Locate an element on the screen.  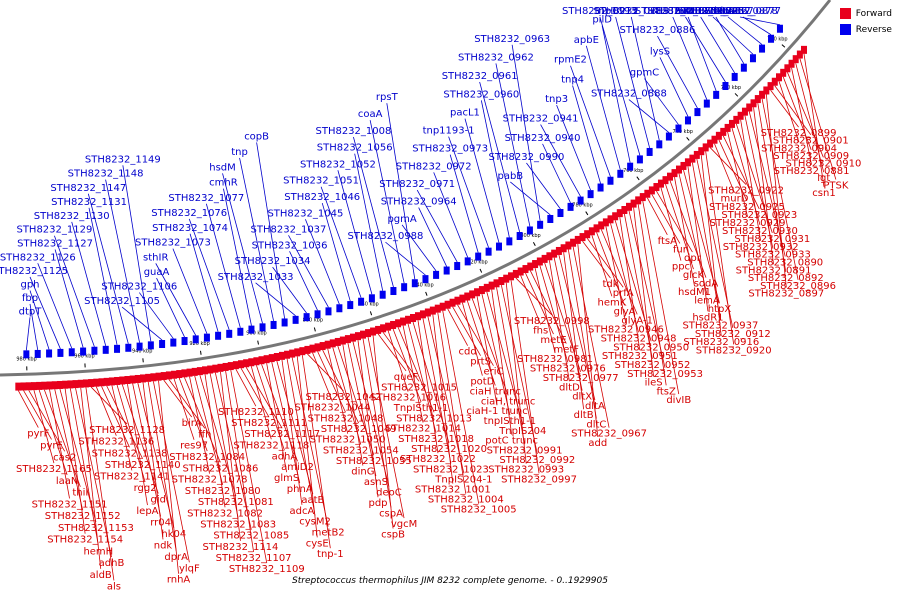
reverse-gene-label-pabb: pabB is located at coordinates (510, 176).